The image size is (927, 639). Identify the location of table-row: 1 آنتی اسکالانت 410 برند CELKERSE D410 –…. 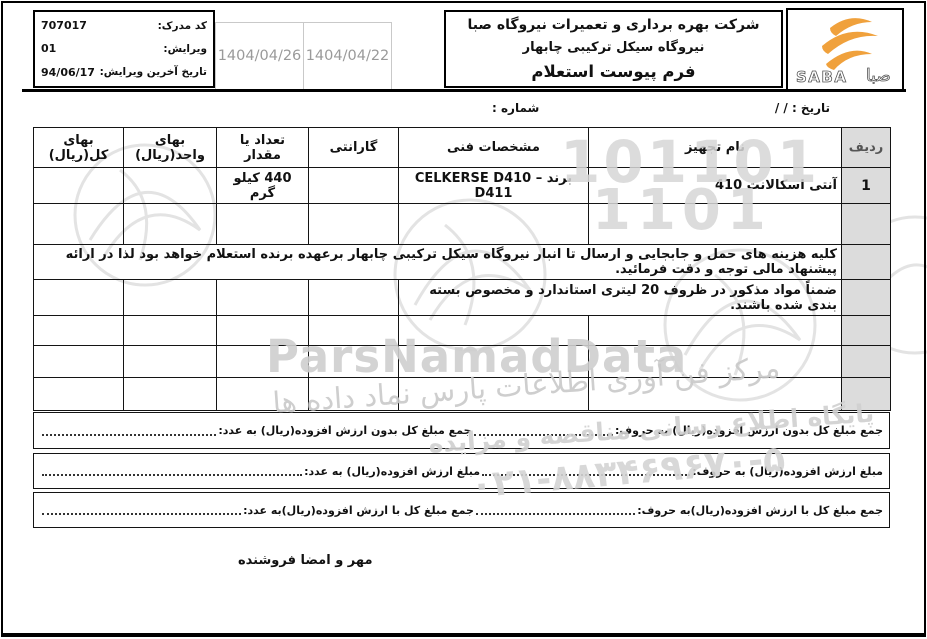
(462, 185).